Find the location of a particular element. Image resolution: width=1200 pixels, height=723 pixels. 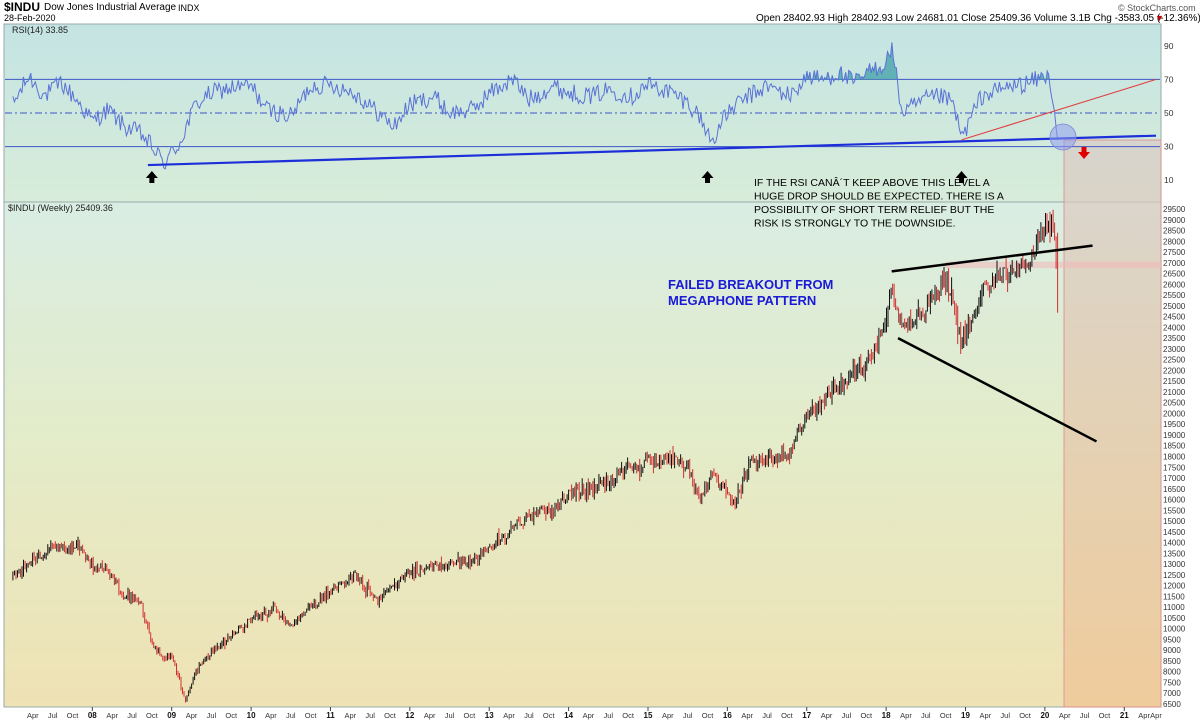

price-tick-7500: 7500 is located at coordinates (1172, 682).